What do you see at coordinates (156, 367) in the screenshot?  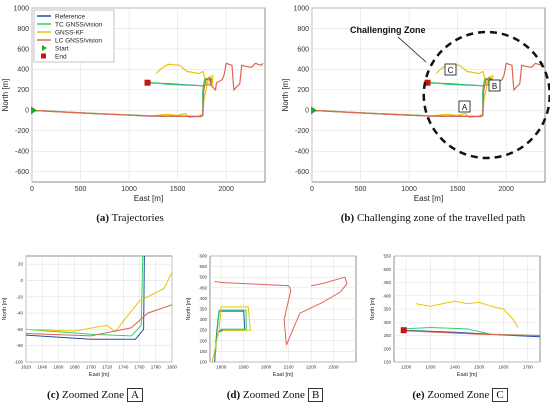 I see `x-tick-label: 1780` at bounding box center [156, 367].